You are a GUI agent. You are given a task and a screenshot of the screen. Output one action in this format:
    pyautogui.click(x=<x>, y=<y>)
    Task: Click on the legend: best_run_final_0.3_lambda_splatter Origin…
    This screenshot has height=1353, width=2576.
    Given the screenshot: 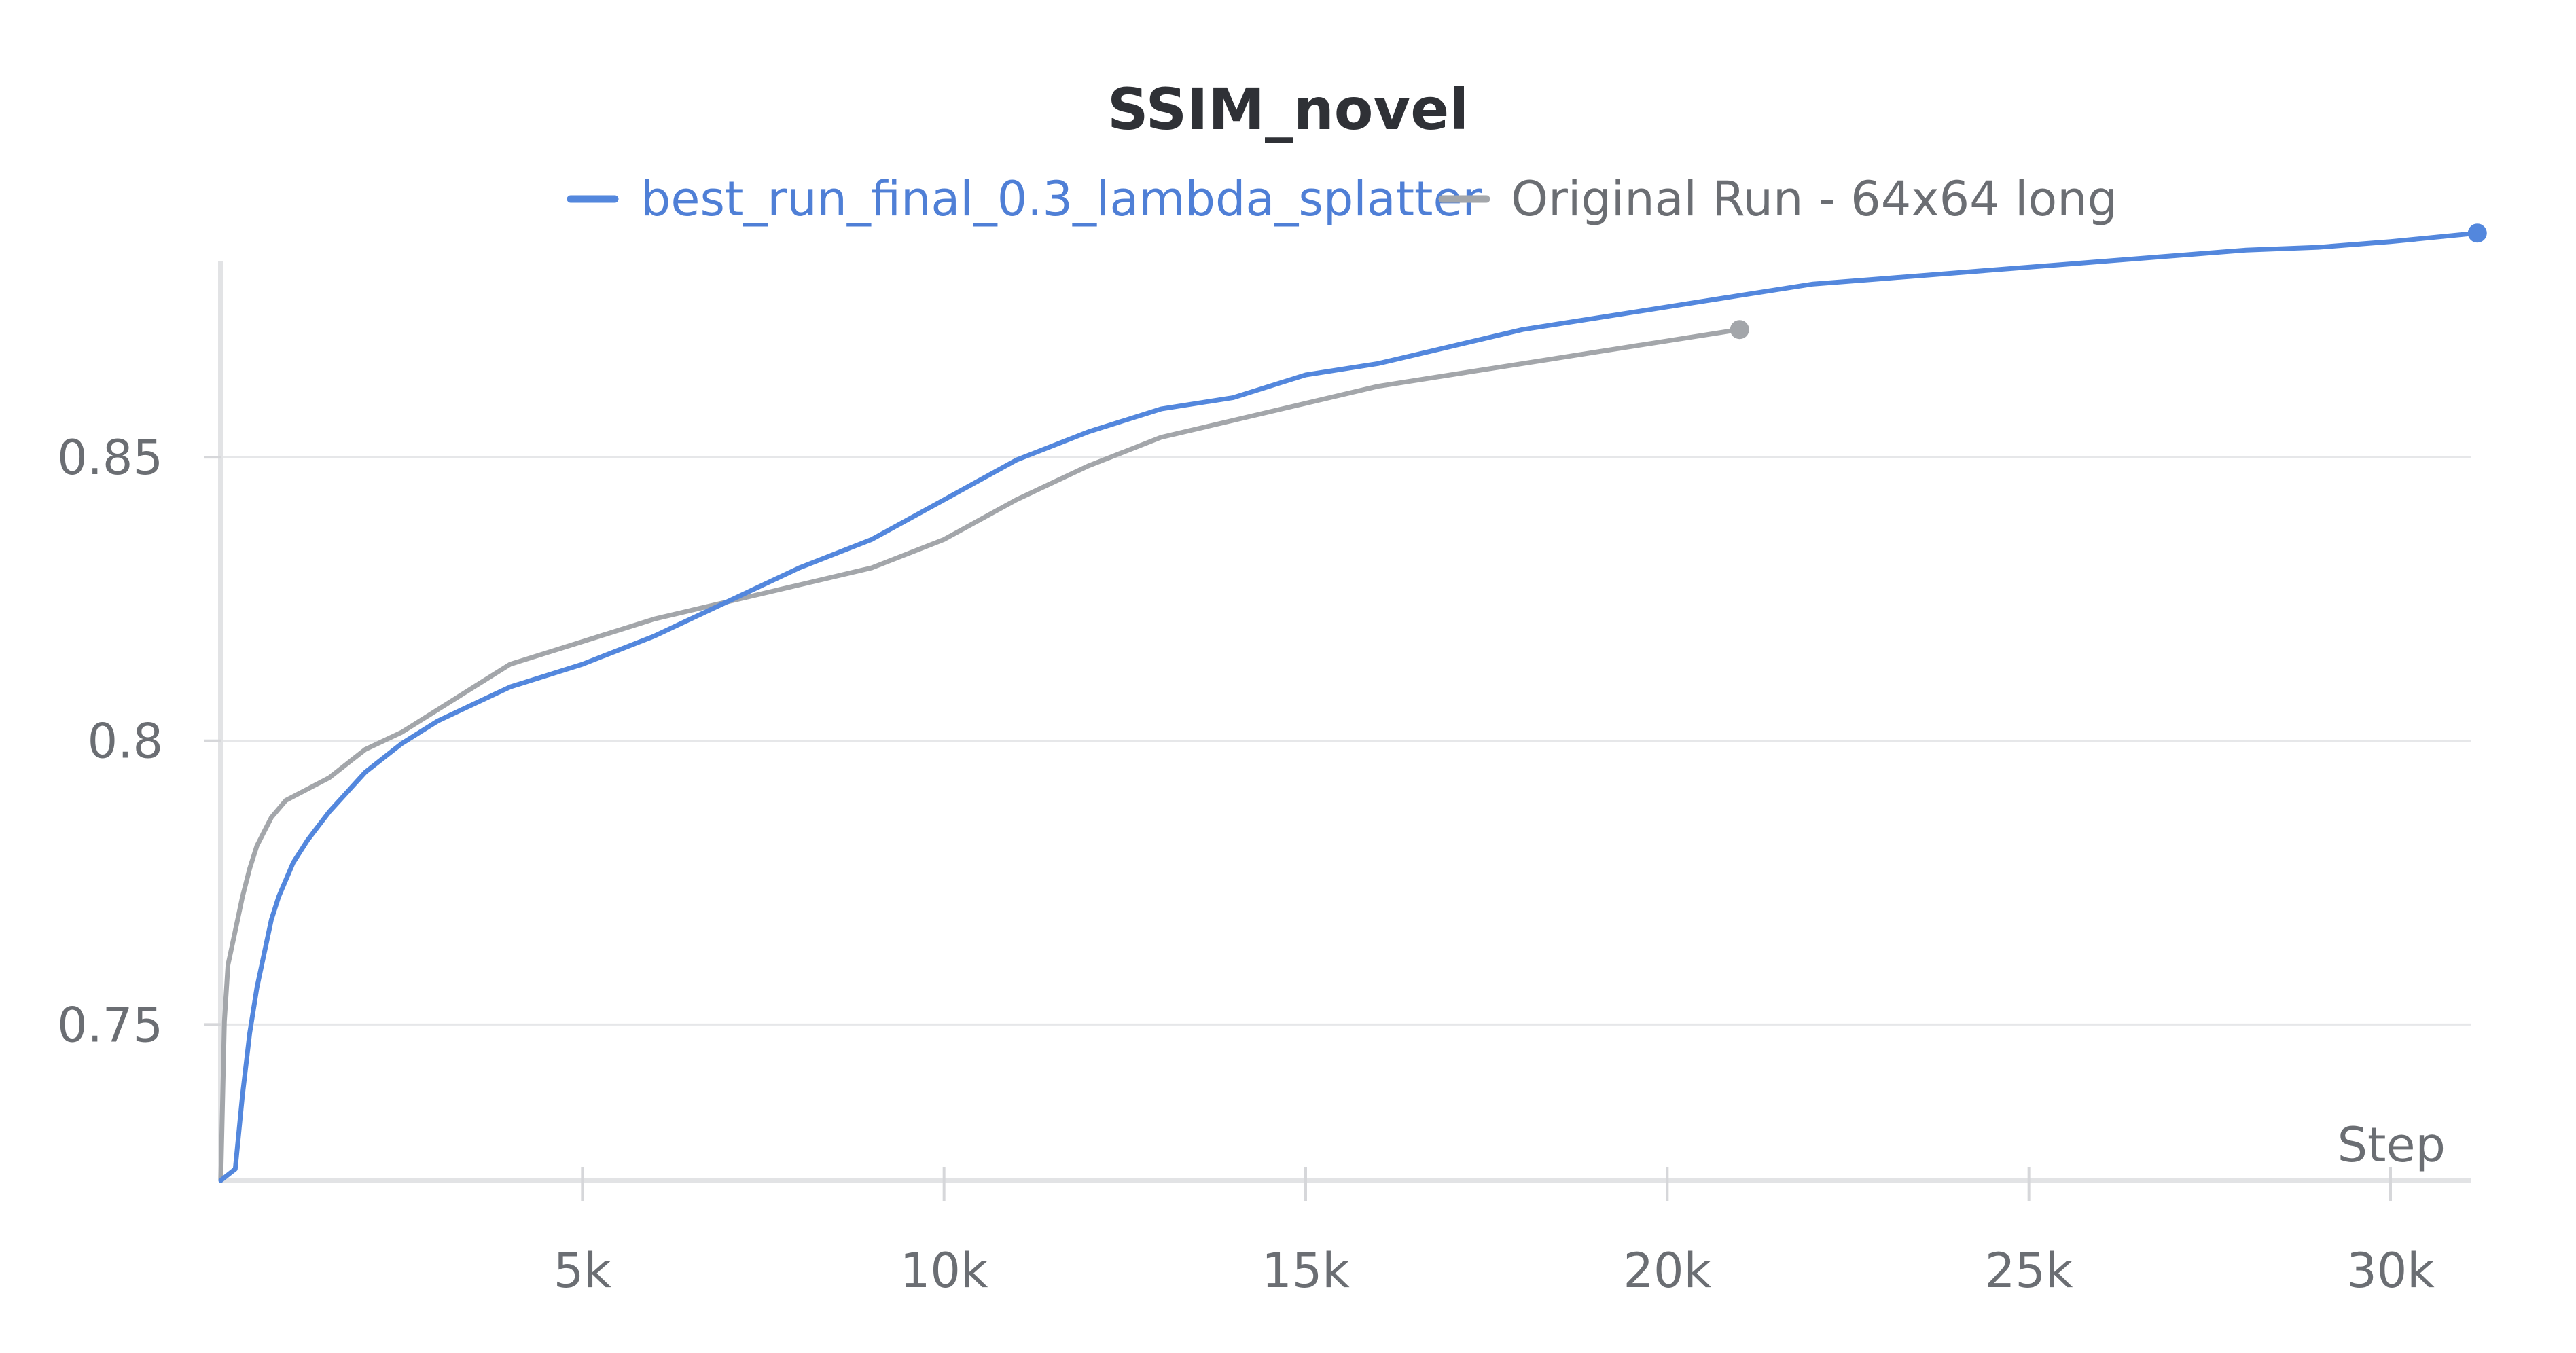 What is the action you would take?
    pyautogui.click(x=1342, y=199)
    